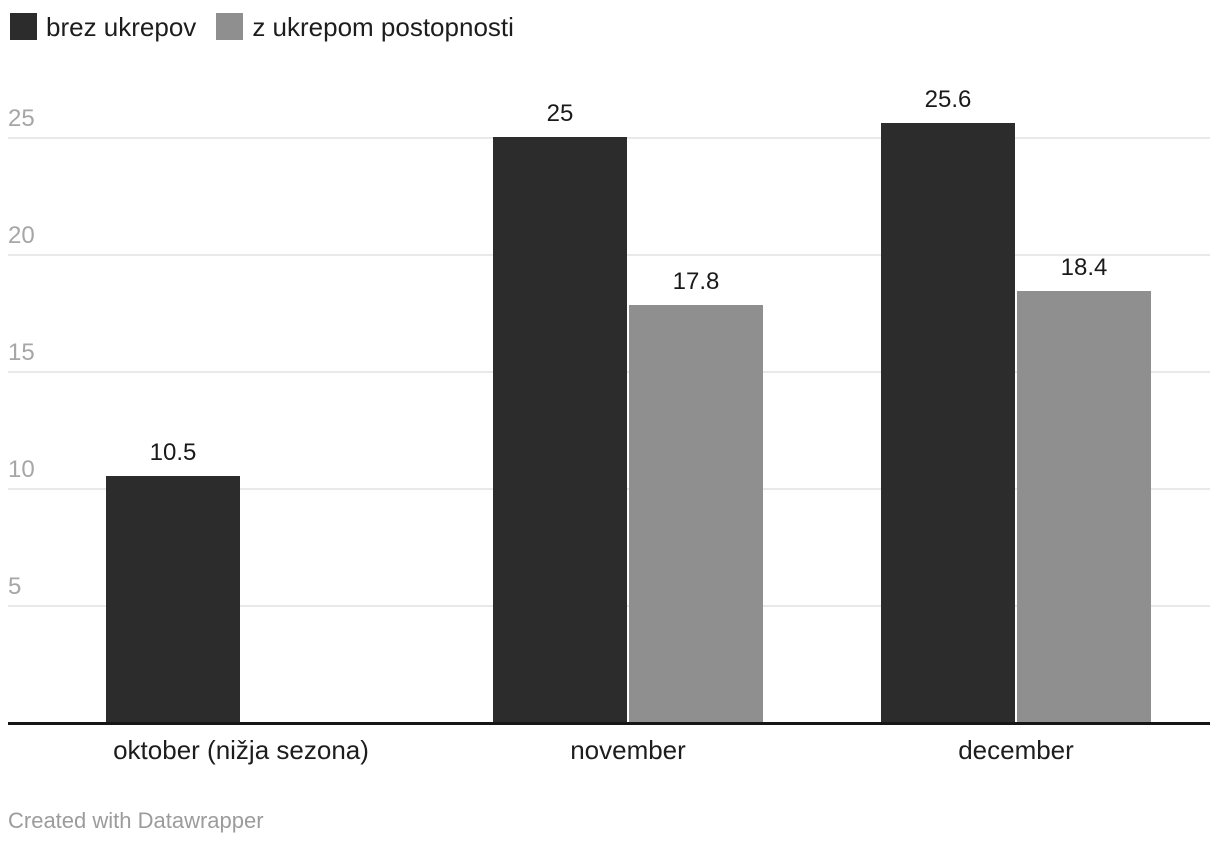  I want to click on y-tick-label-15: 15, so click(21, 352).